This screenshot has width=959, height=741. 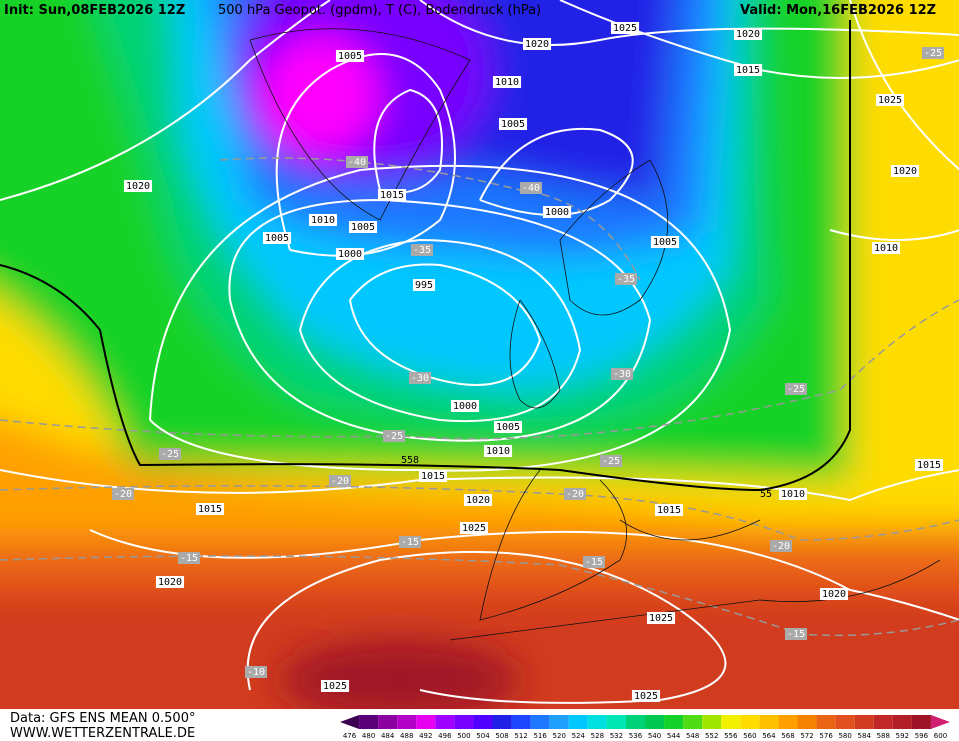 I want to click on temperature-label: -30, so click(x=622, y=374).